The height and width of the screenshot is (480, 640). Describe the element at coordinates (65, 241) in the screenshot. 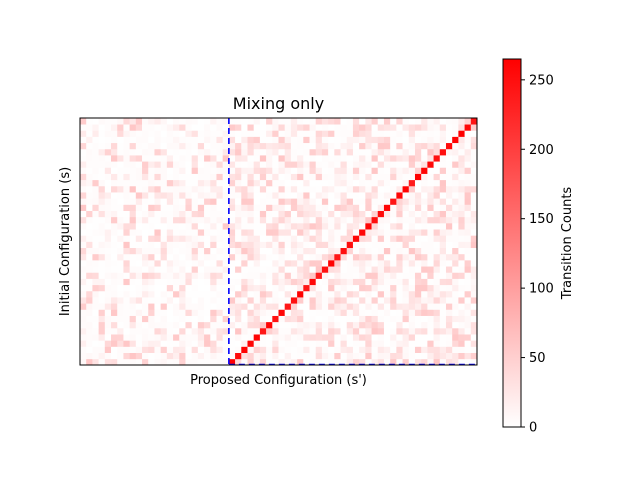

I see `y-axis-label: Initial Configuration (s)` at that location.